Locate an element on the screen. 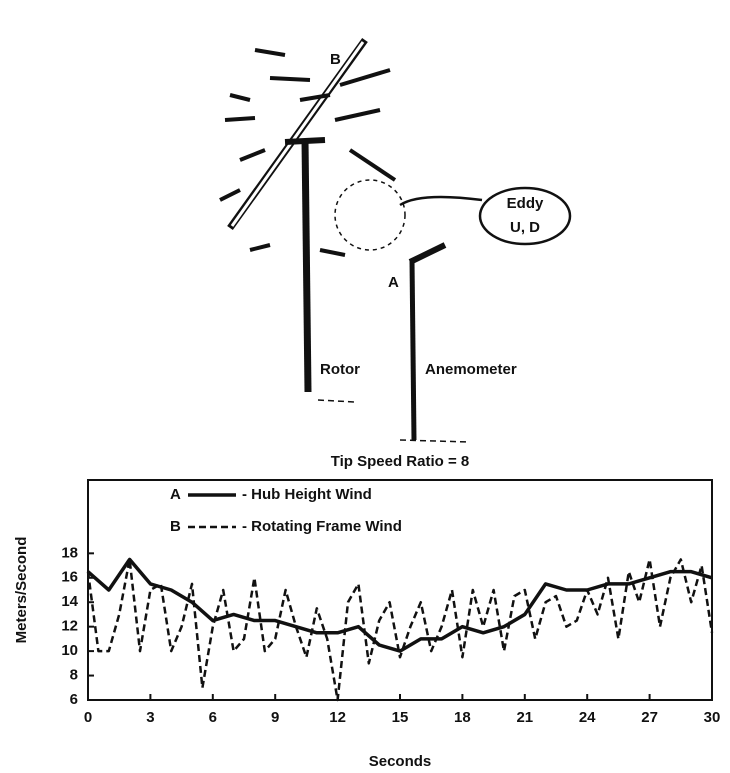 Image resolution: width=730 pixels, height=773 pixels. x-axis-label: Seconds is located at coordinates (400, 761).